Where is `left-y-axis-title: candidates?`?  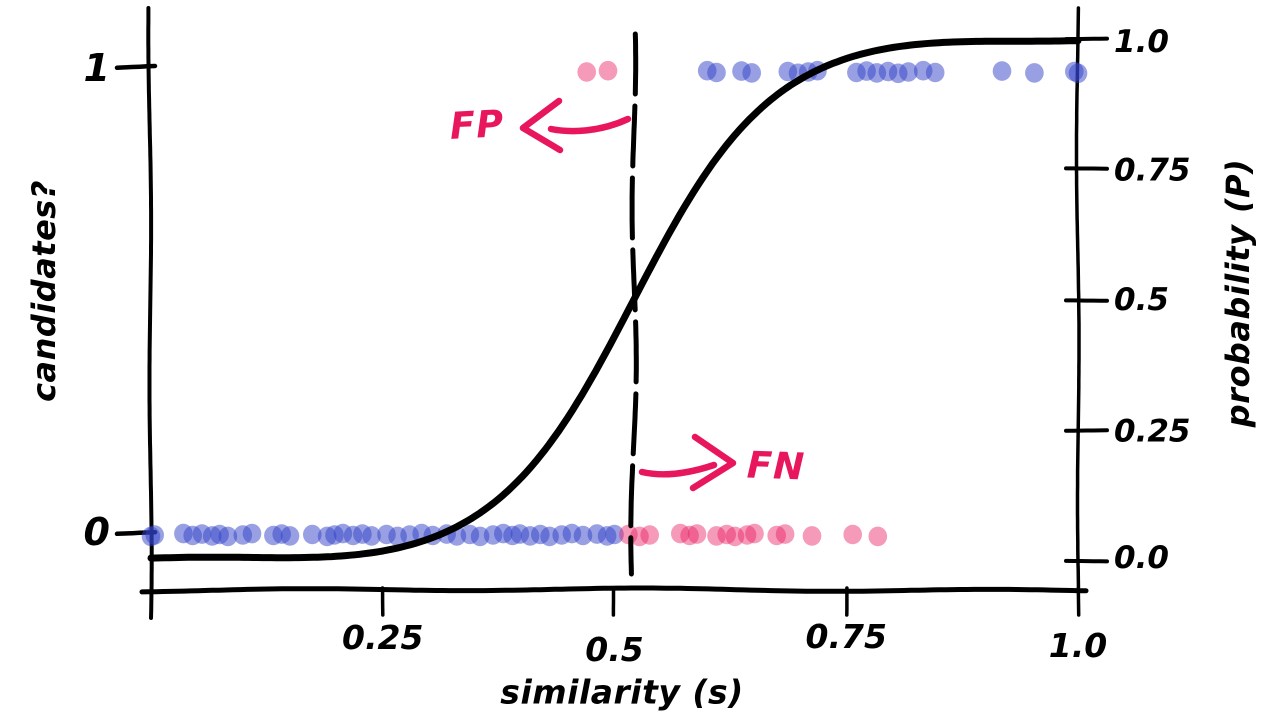
left-y-axis-title: candidates? is located at coordinates (44, 291).